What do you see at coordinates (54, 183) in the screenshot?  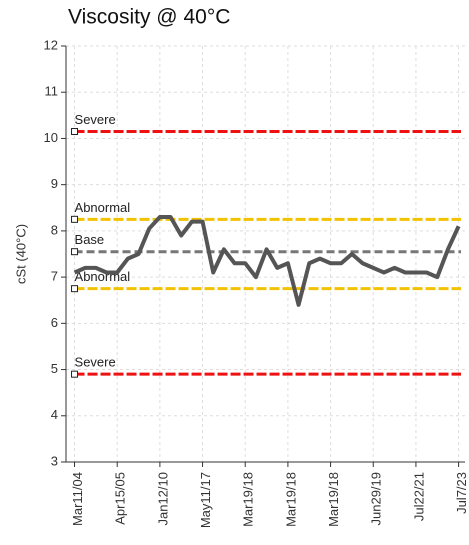 I see `y-tick-label: 9` at bounding box center [54, 183].